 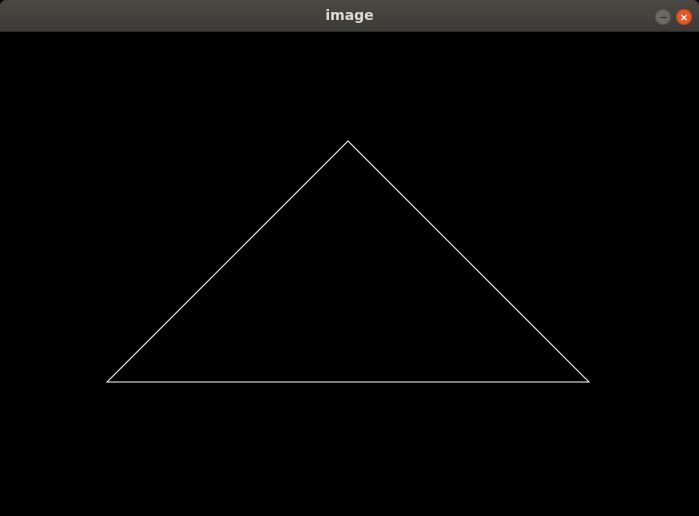 I want to click on close-icon: ×, so click(x=684, y=17).